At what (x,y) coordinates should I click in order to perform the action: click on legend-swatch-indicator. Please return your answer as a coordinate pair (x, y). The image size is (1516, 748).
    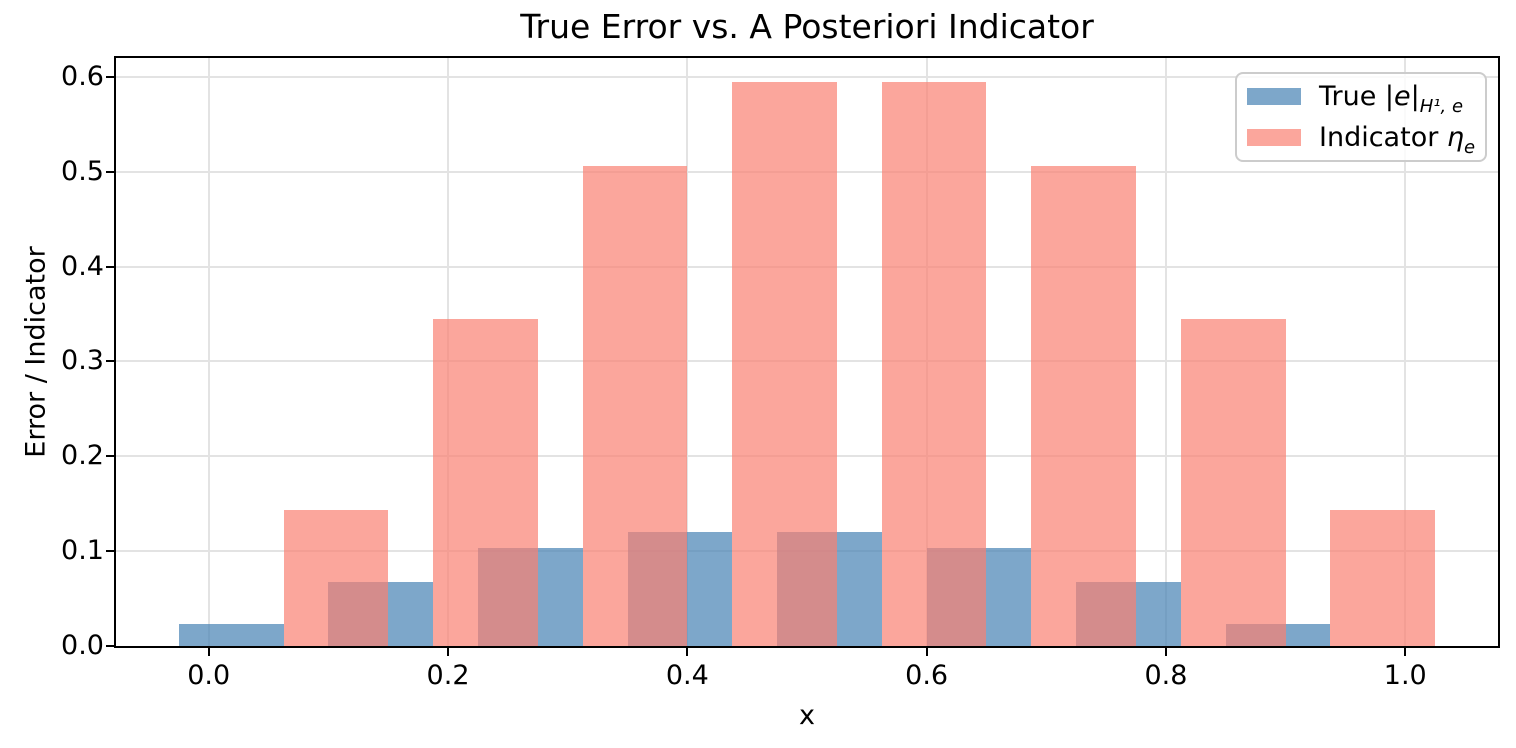
    Looking at the image, I should click on (1274, 137).